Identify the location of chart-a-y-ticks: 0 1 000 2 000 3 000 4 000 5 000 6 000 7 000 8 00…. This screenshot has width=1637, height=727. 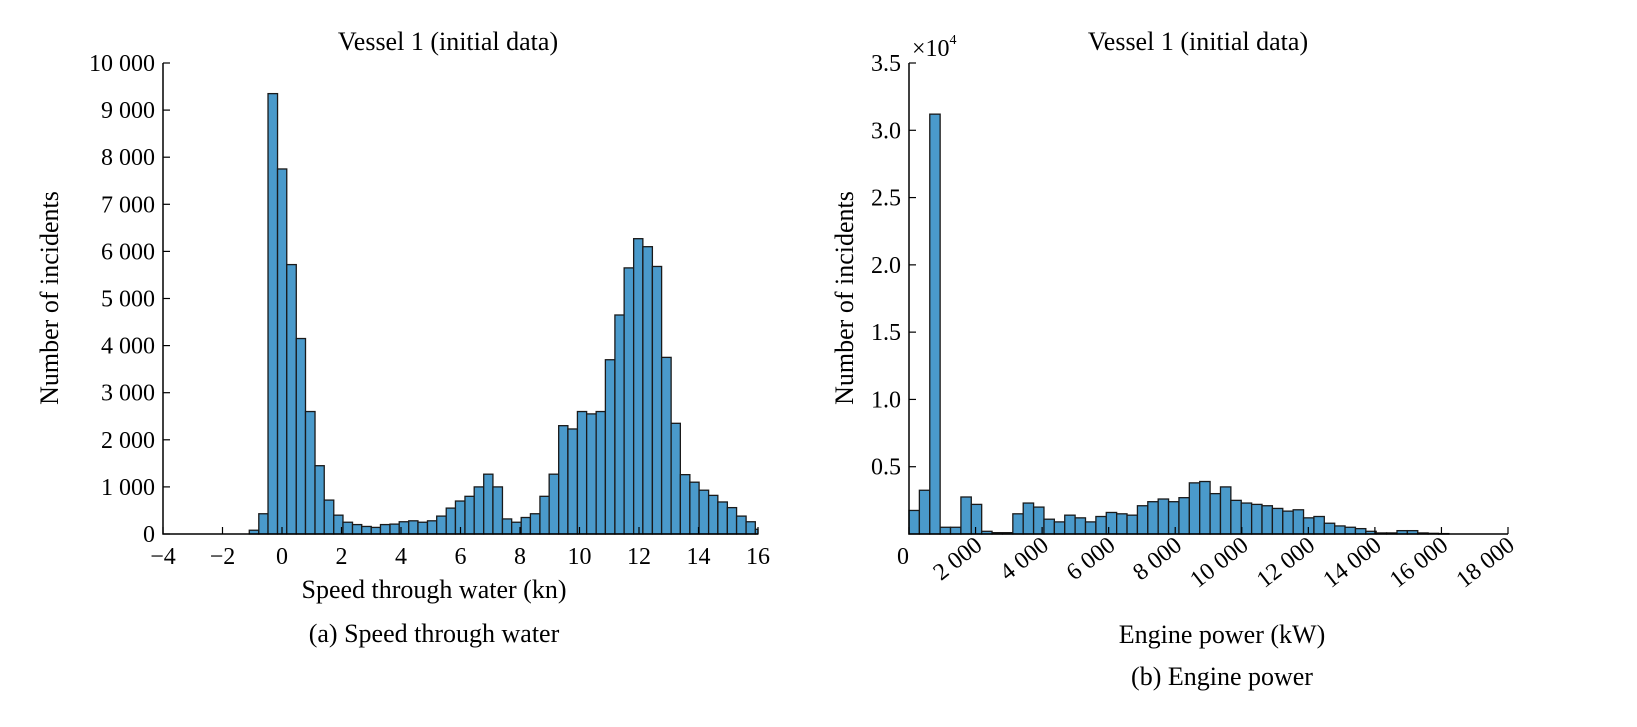
(129, 299).